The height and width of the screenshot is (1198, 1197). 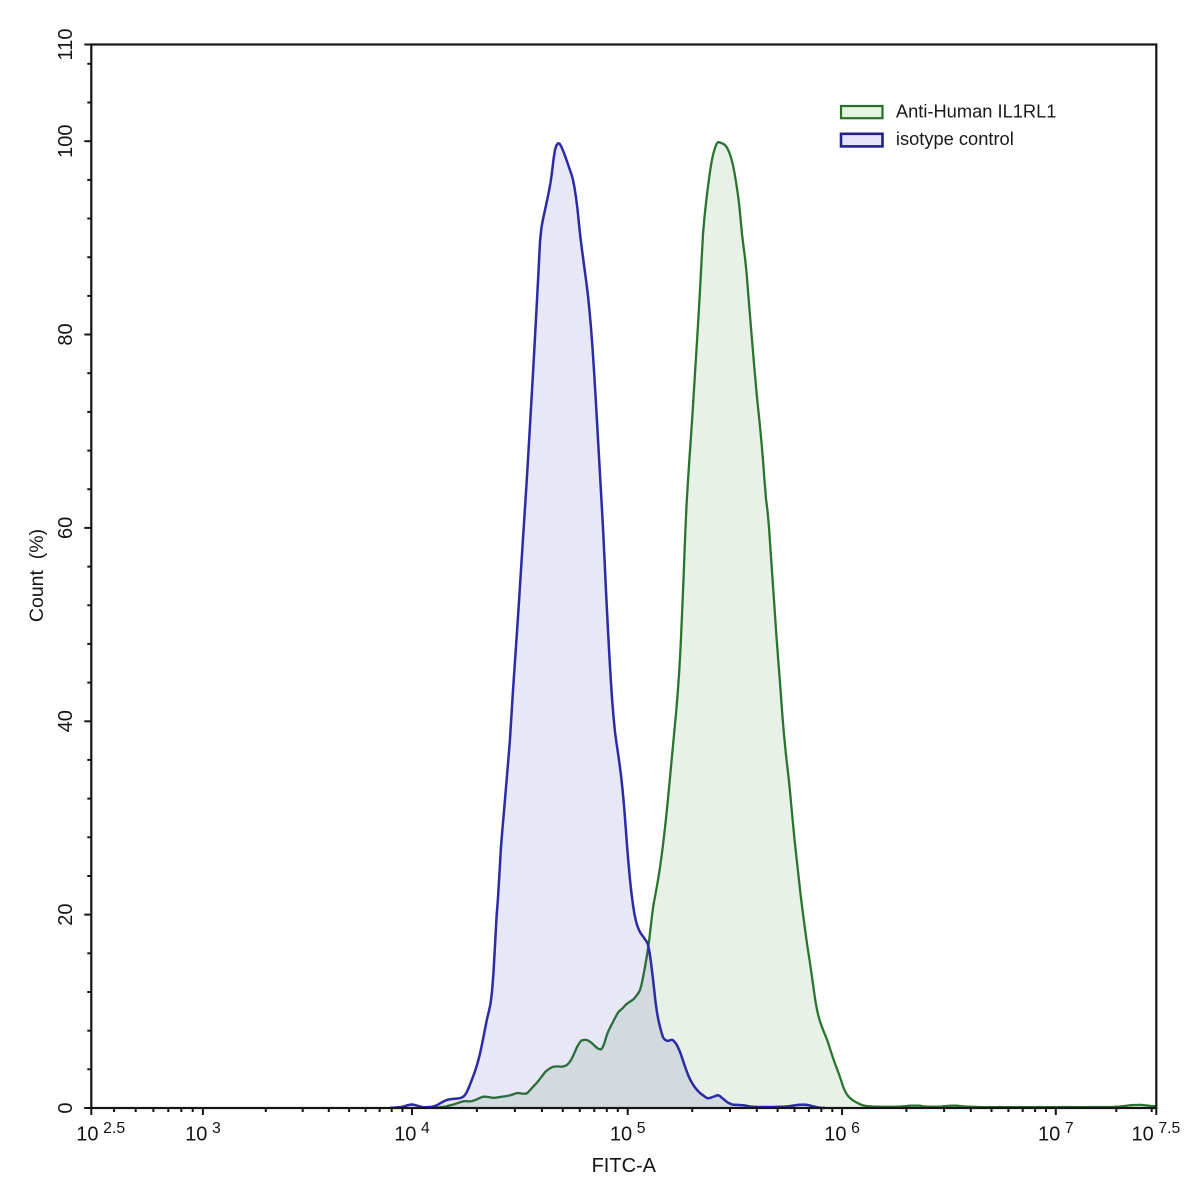 What do you see at coordinates (976, 111) in the screenshot?
I see `svg-text: Anti-Human IL1RL1` at bounding box center [976, 111].